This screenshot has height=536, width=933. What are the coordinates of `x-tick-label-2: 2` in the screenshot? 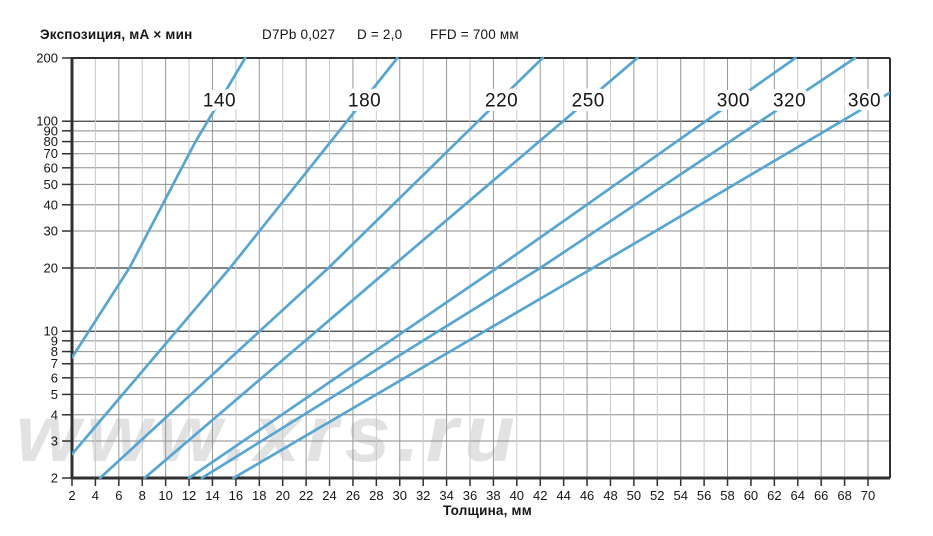 It's located at (71, 495).